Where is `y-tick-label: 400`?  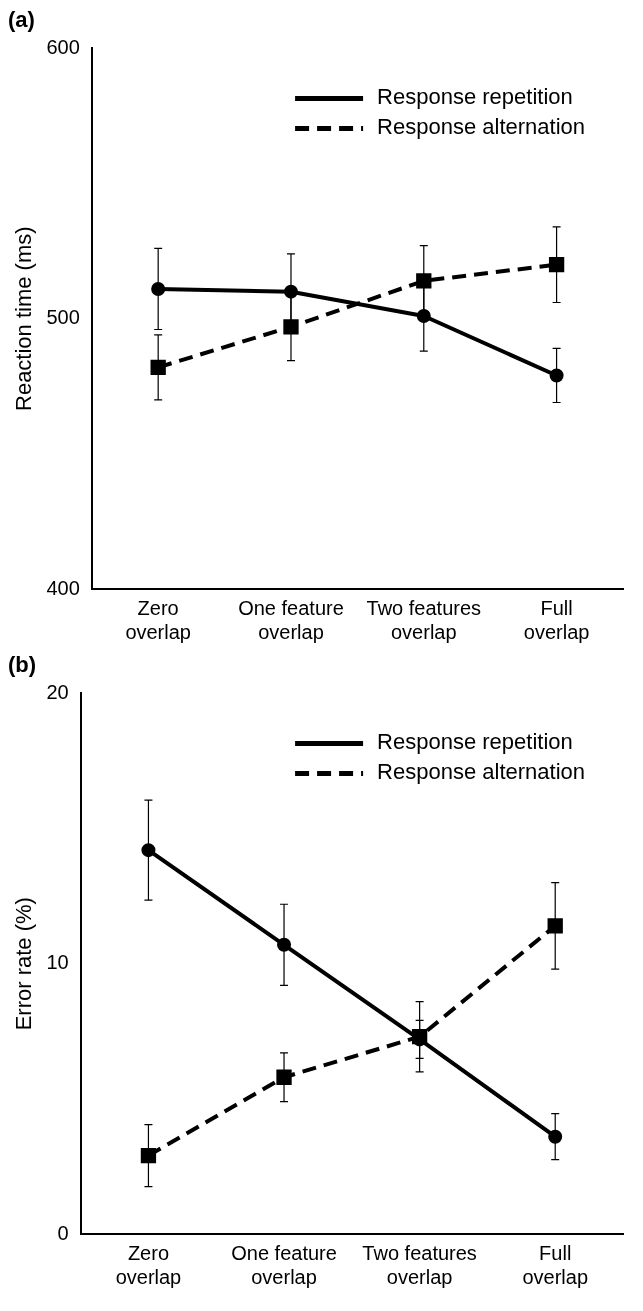 y-tick-label: 400 is located at coordinates (63, 587).